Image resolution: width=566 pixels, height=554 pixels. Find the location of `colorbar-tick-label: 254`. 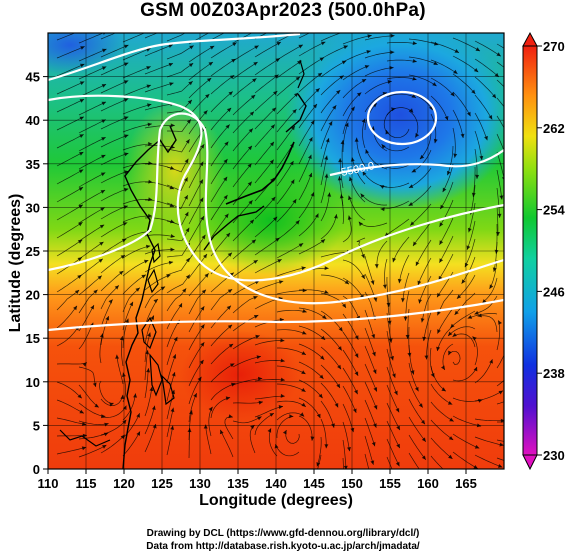

colorbar-tick-label: 254 is located at coordinates (554, 210).